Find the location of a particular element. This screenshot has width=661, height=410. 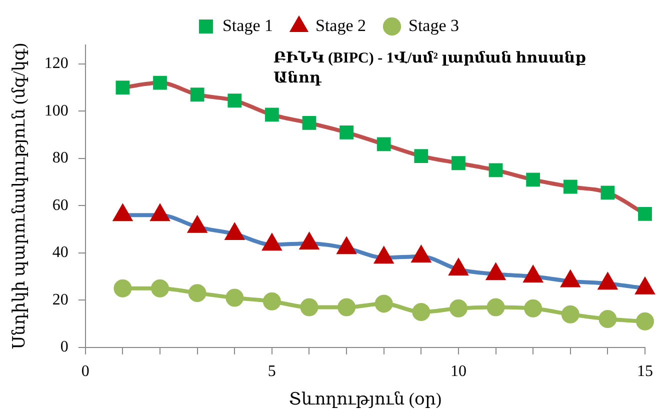

legend-label: Stage 1 is located at coordinates (248, 25).